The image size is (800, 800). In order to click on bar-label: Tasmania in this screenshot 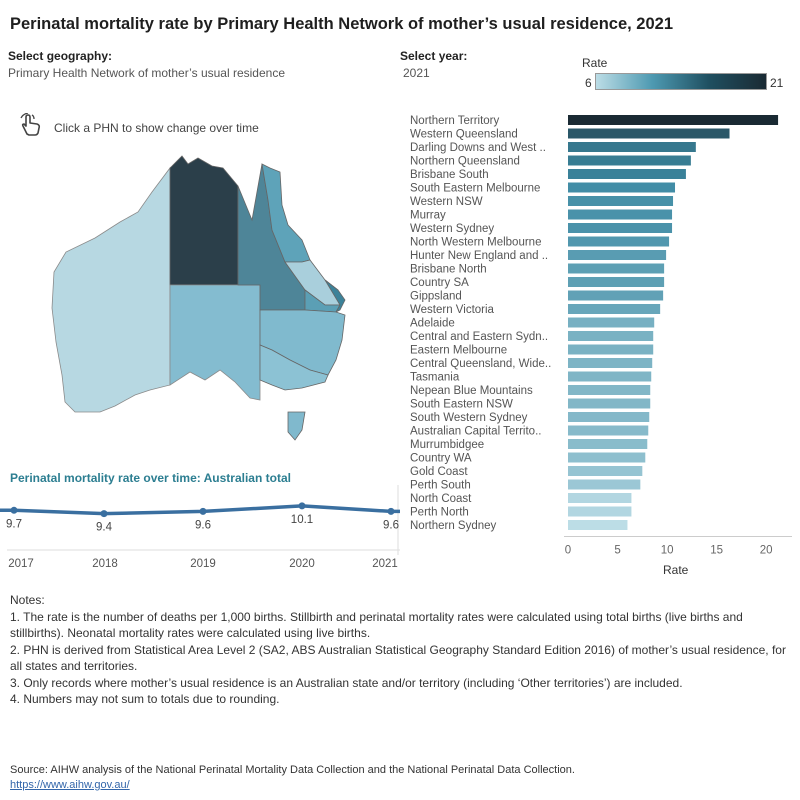, I will do `click(435, 378)`.